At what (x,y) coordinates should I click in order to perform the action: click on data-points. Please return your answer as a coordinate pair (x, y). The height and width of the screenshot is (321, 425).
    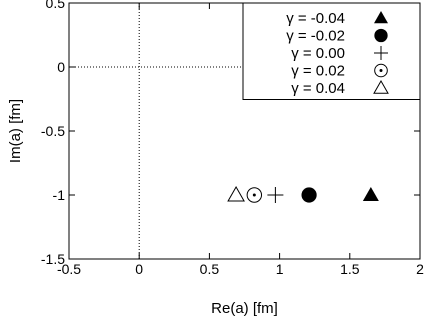
    Looking at the image, I should click on (303, 194).